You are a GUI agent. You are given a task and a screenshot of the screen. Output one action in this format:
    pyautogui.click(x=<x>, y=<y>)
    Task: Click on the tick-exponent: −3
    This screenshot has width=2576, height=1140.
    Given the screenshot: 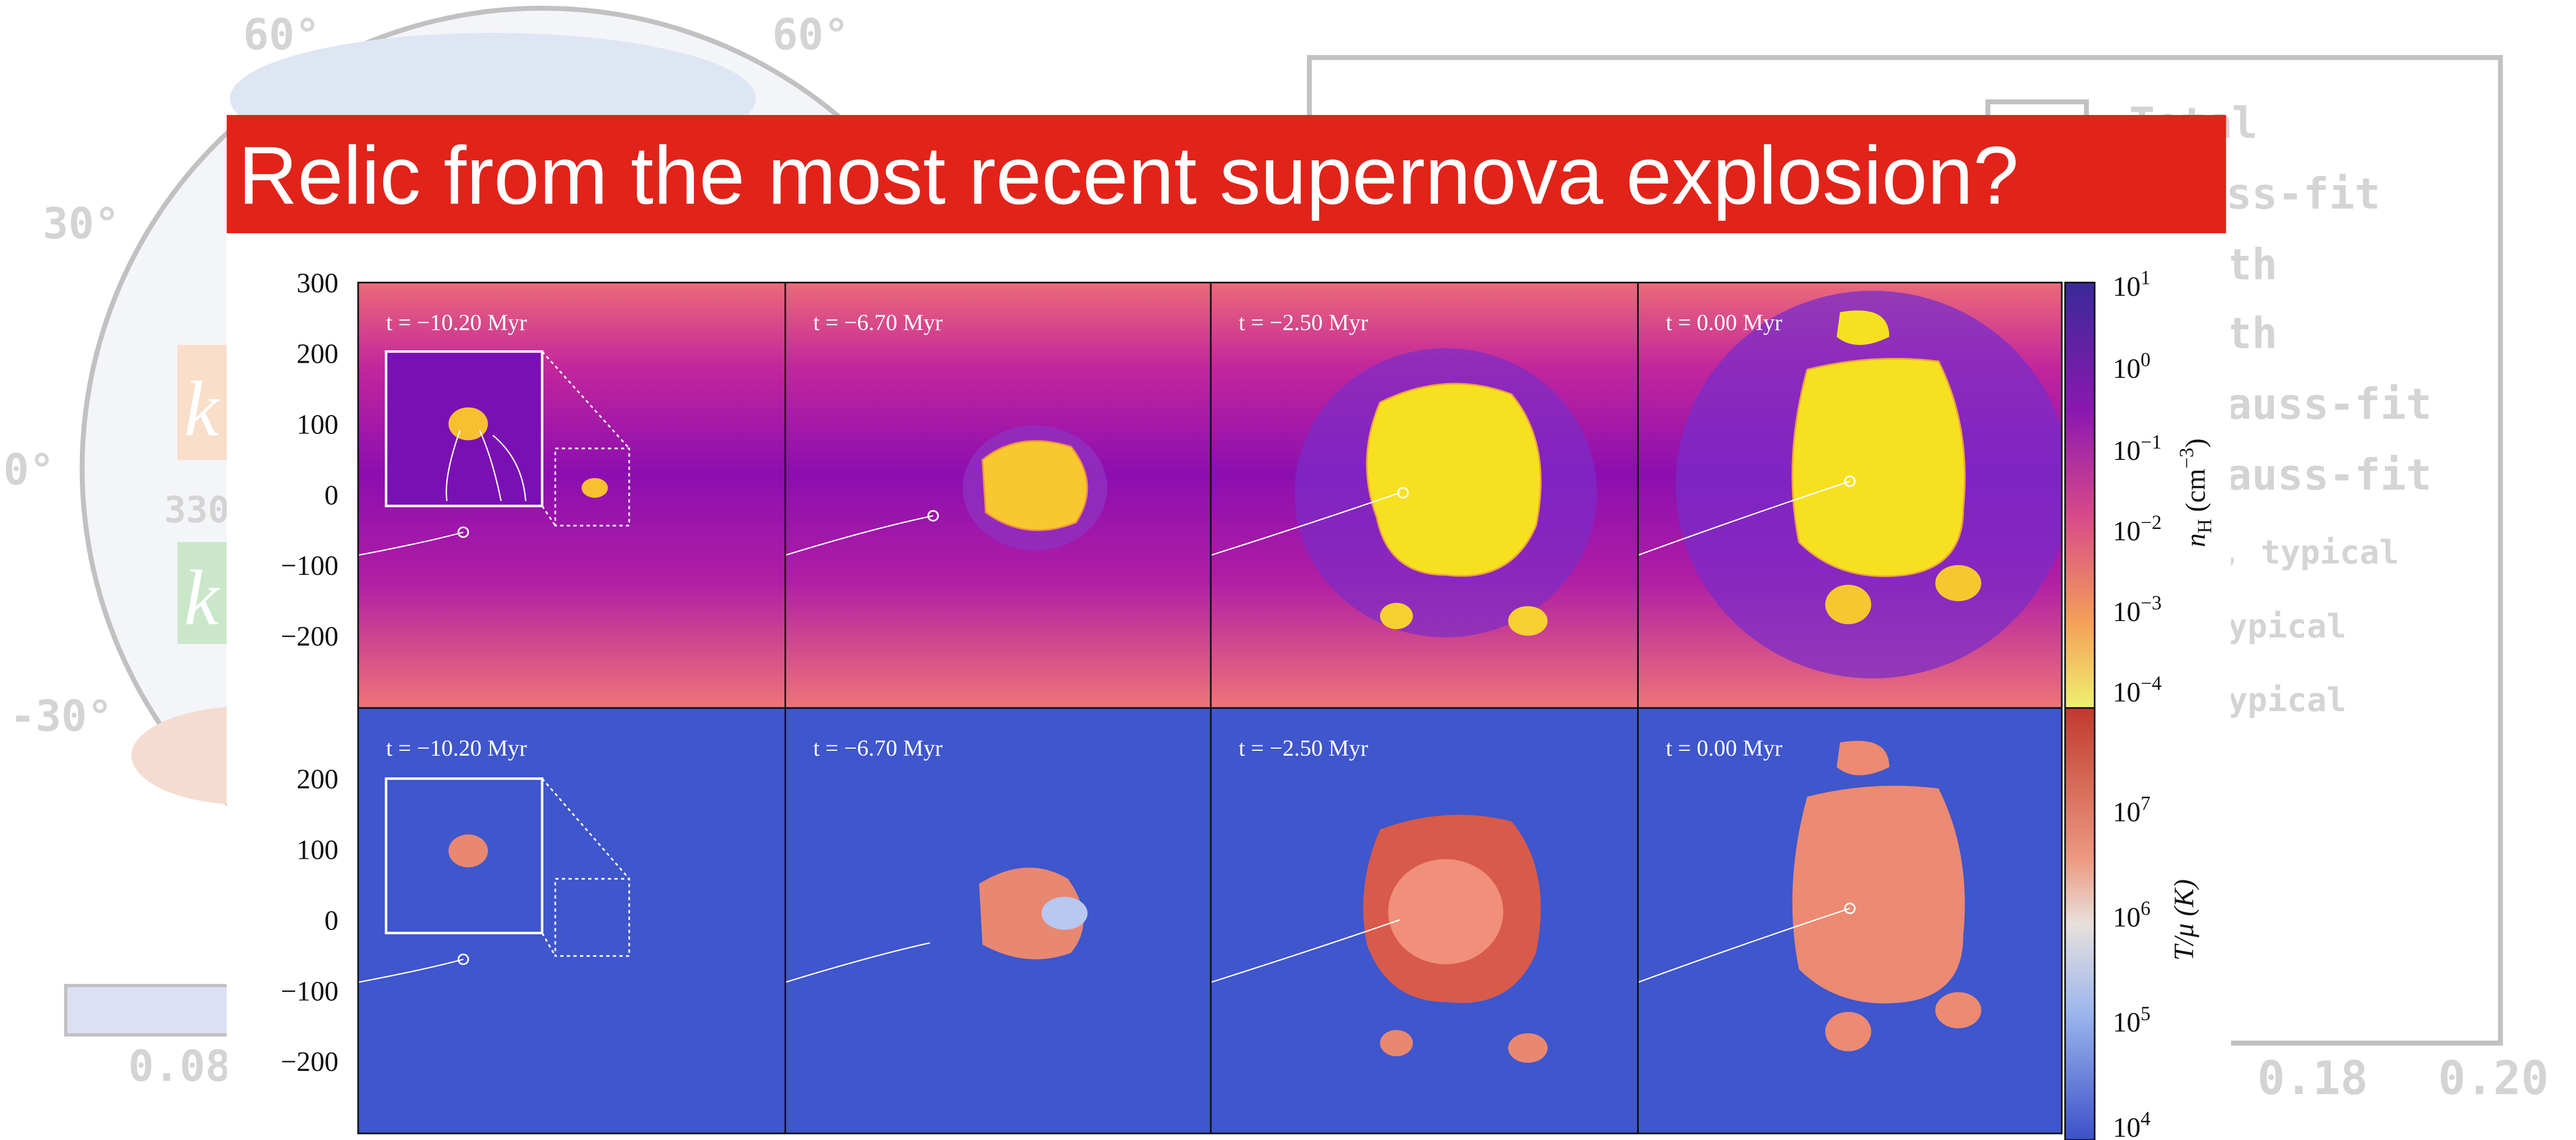 What is the action you would take?
    pyautogui.click(x=2151, y=603)
    